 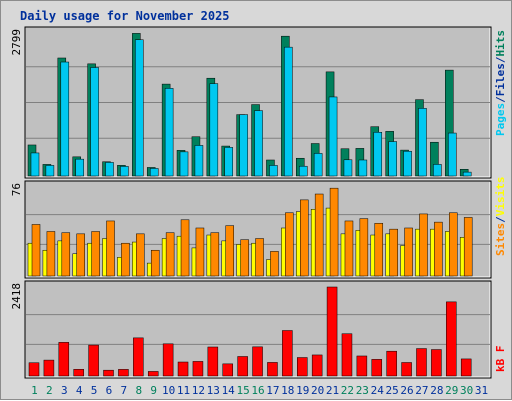 What do you see at coordinates (451, 390) in the screenshot?
I see `x-tick-day-29: 29` at bounding box center [451, 390].